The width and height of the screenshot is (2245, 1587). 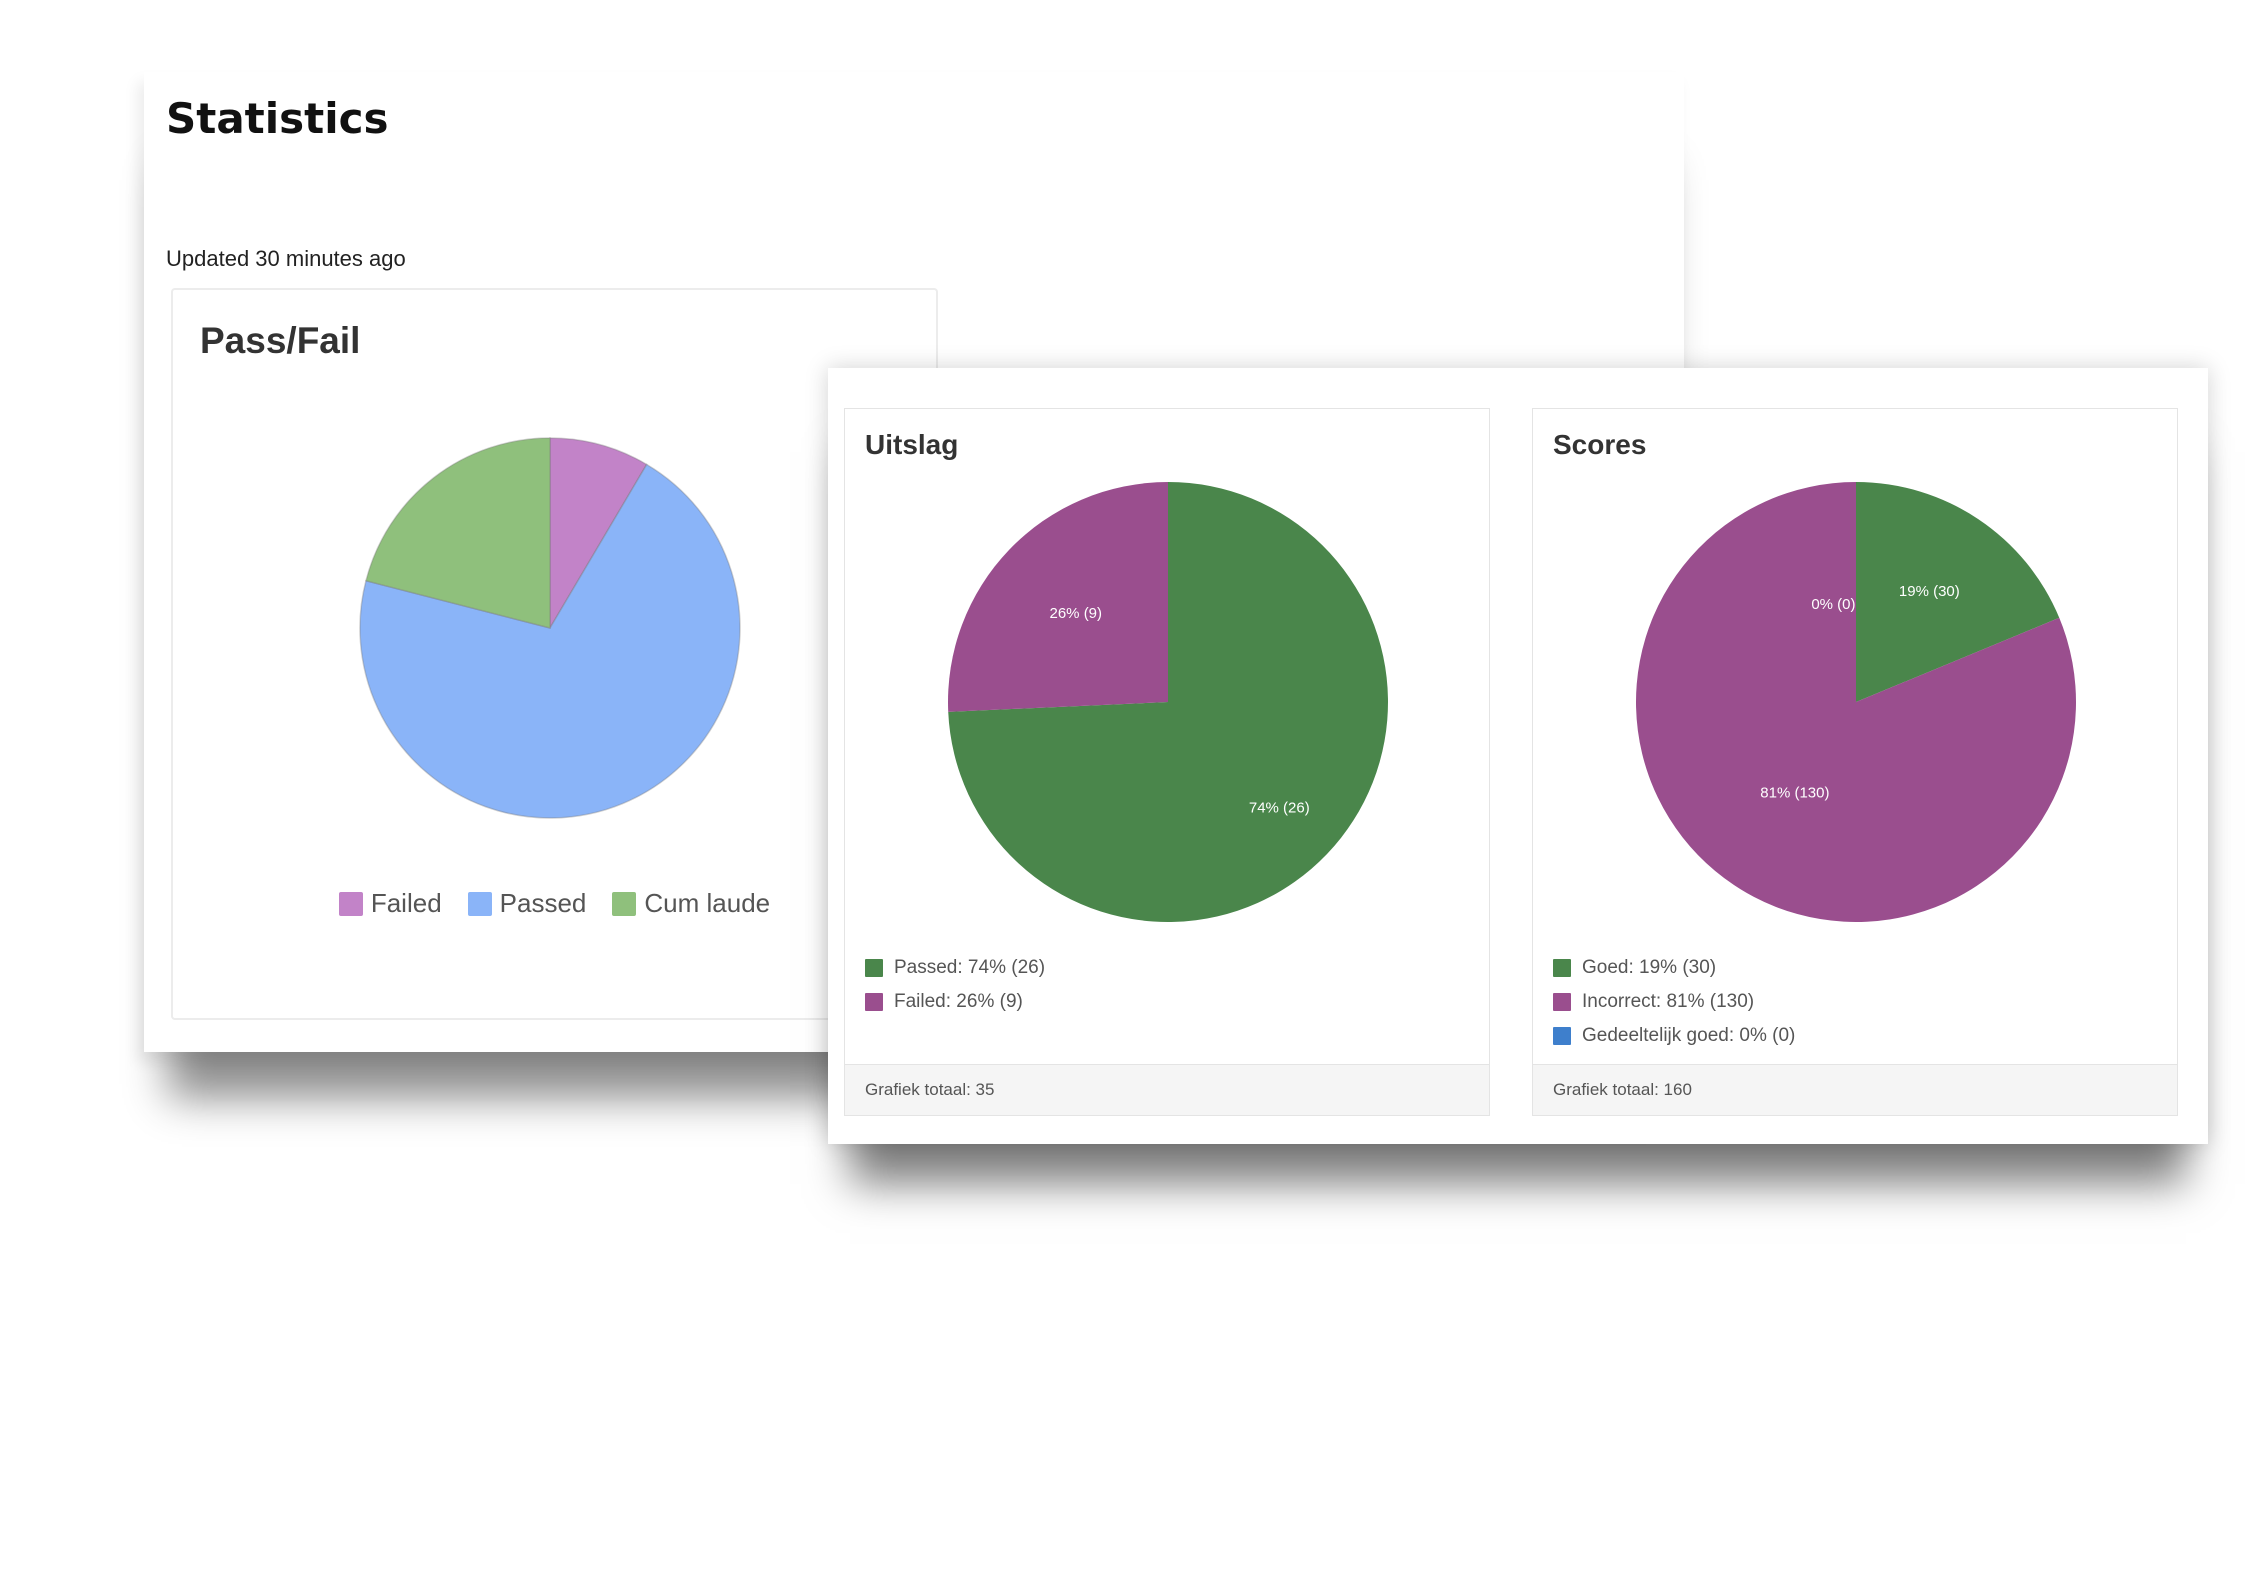 I want to click on legend-label: Incorrect: 81% (130), so click(x=1668, y=1001).